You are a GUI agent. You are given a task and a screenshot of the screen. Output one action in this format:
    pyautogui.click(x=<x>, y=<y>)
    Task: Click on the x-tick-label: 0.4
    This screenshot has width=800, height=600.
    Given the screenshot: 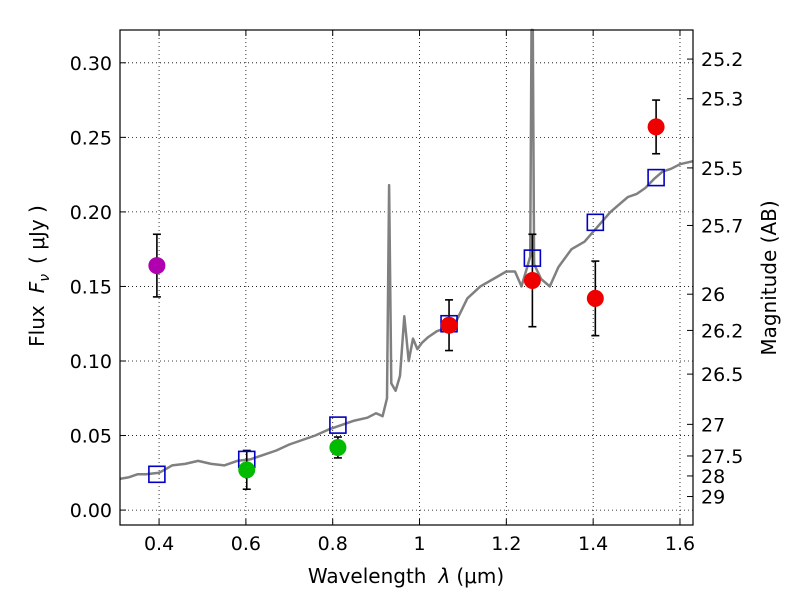 What is the action you would take?
    pyautogui.click(x=159, y=544)
    